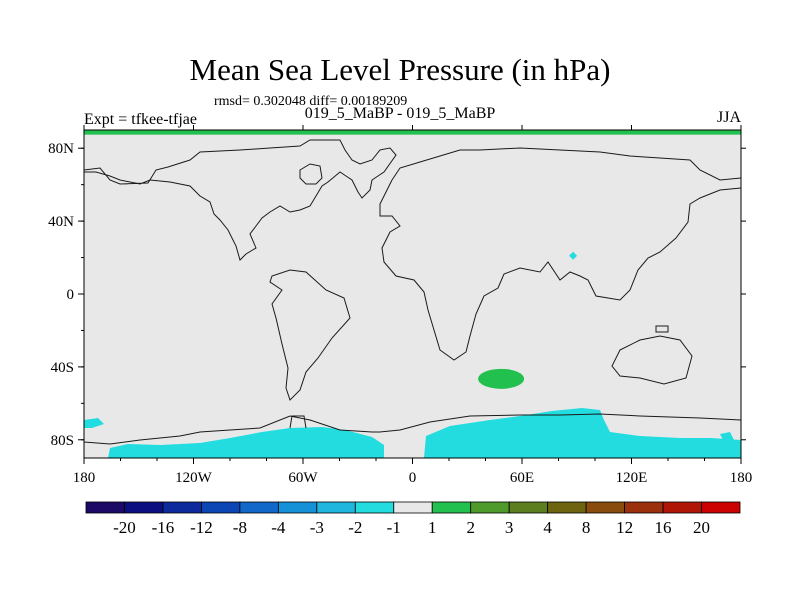 The height and width of the screenshot is (600, 800). I want to click on x-tick-label: 0, so click(413, 478).